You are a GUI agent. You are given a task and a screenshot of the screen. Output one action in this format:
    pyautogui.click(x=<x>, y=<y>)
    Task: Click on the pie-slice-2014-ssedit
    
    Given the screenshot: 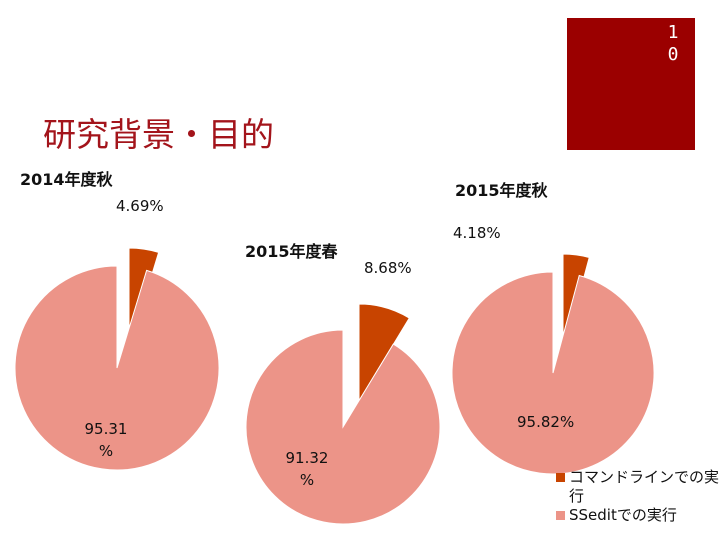 What is the action you would take?
    pyautogui.click(x=117, y=368)
    